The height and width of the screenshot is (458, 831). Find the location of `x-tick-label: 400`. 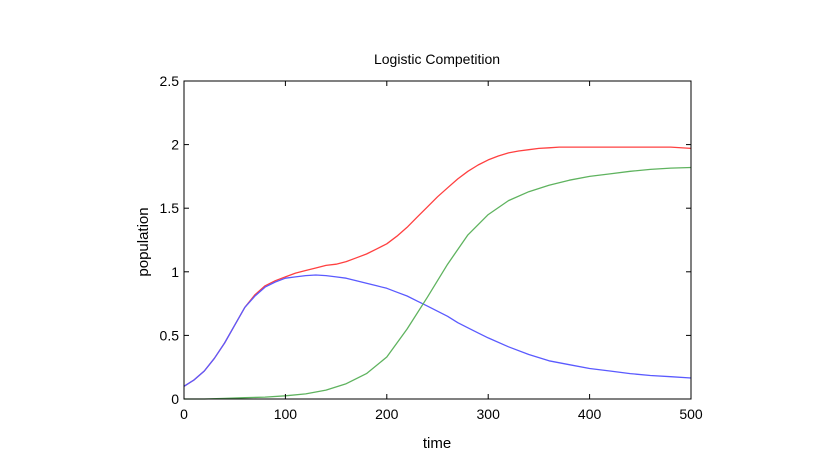

x-tick-label: 400 is located at coordinates (590, 414).